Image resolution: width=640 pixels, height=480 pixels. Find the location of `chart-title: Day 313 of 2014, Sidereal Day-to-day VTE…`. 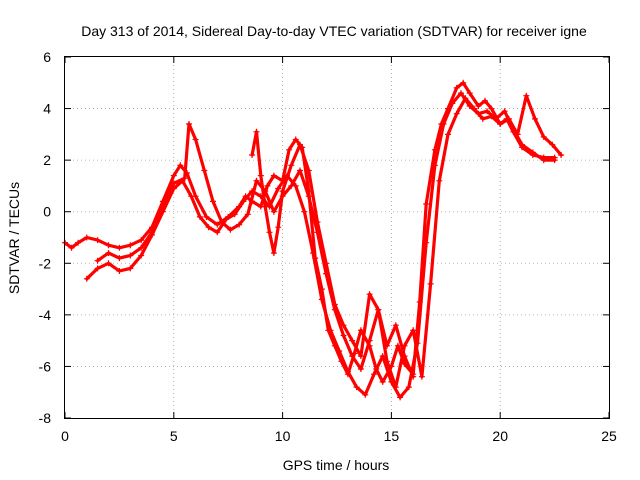

chart-title: Day 313 of 2014, Sidereal Day-to-day VTE… is located at coordinates (334, 31).